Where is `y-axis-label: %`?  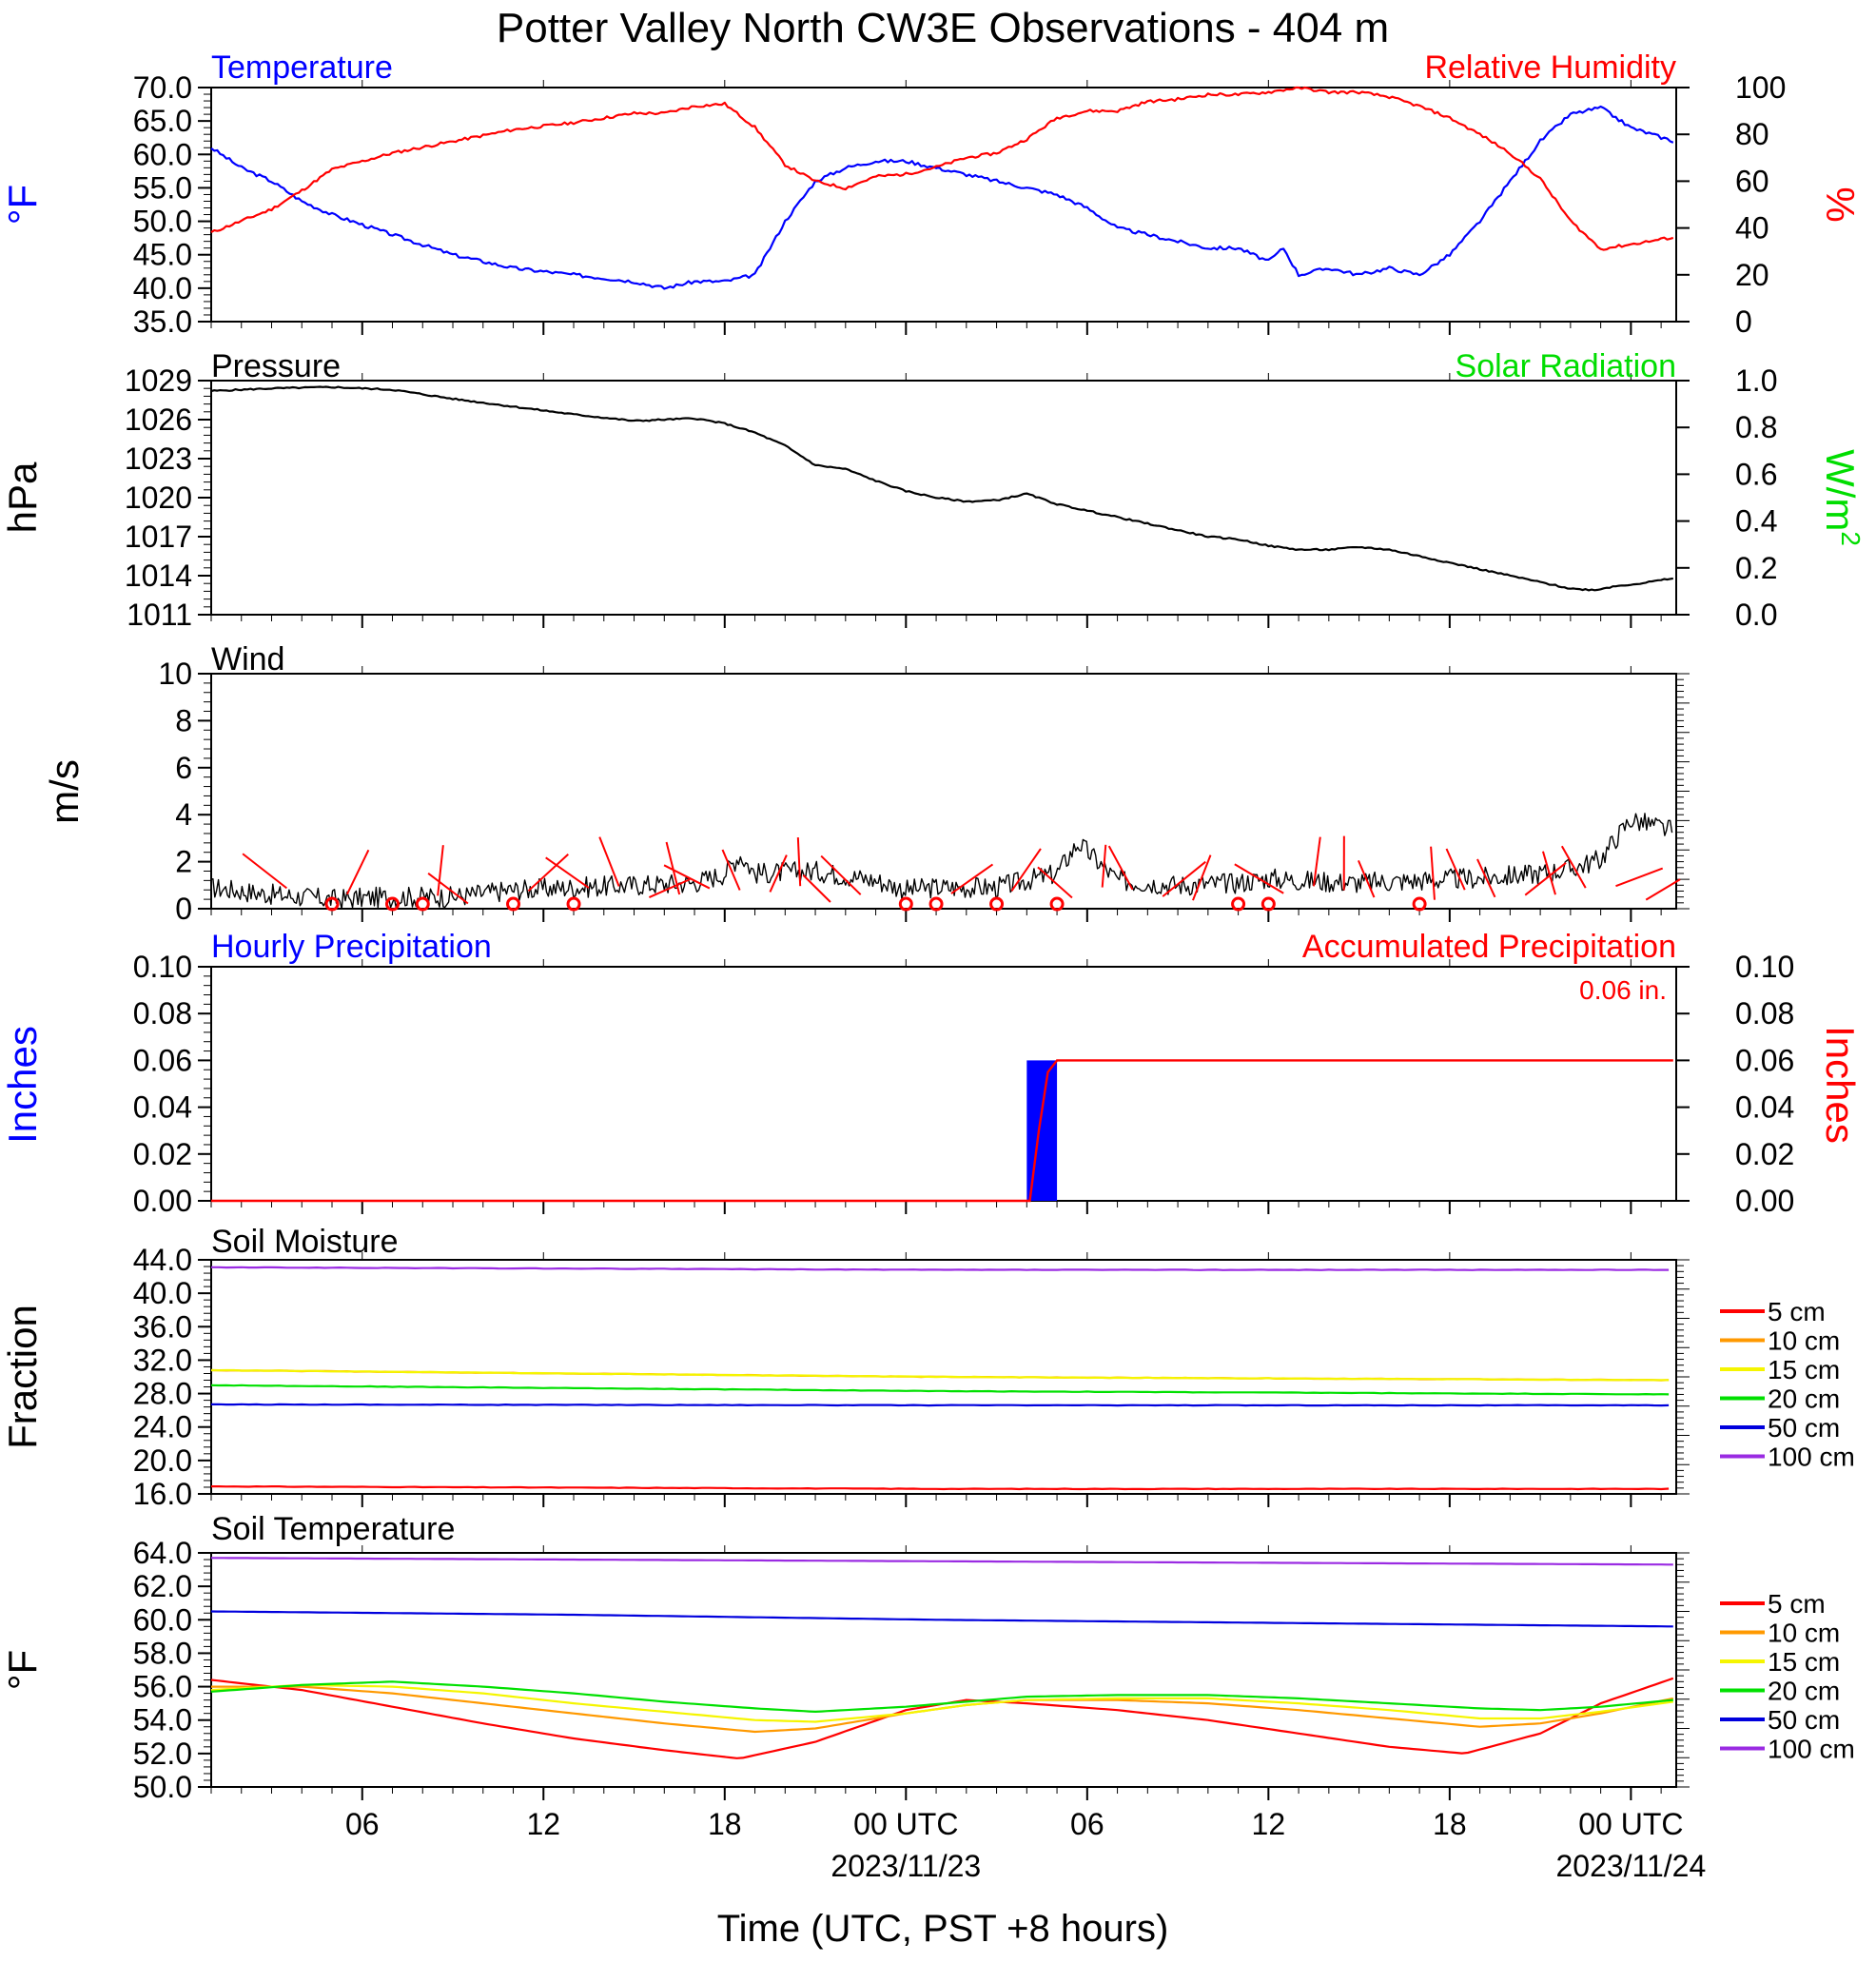 y-axis-label: % is located at coordinates (1840, 204).